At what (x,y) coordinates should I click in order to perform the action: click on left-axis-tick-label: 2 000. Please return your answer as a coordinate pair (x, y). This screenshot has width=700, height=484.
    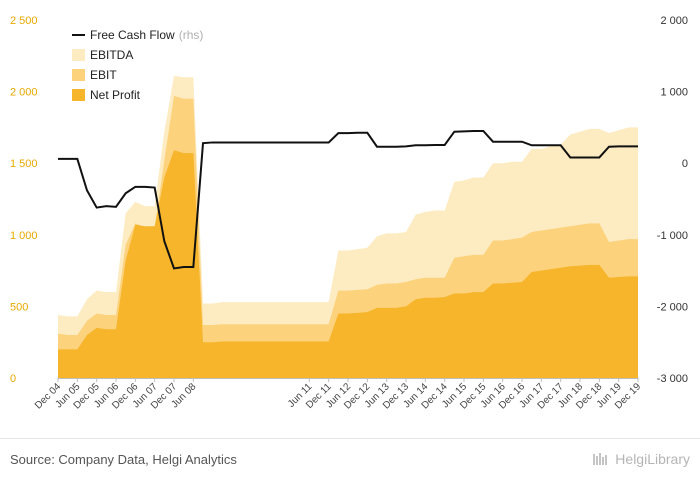
    Looking at the image, I should click on (24, 93).